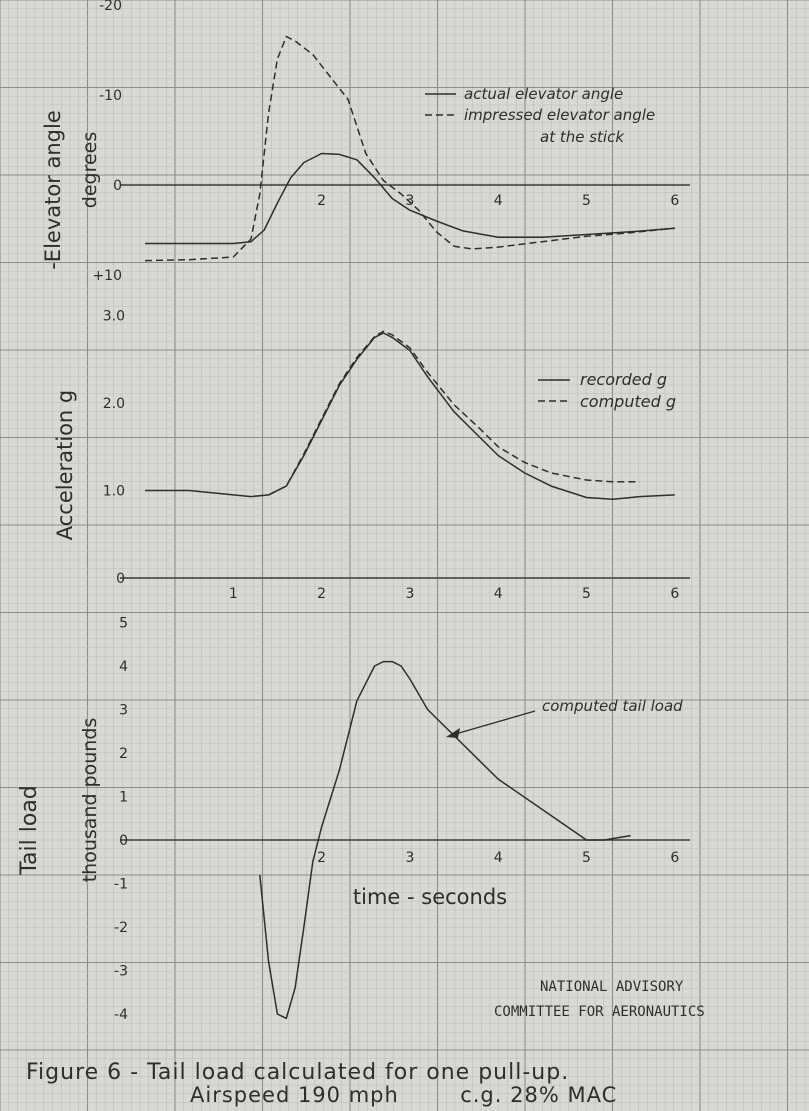  I want to click on elevator-actual-line, so click(410, 198).